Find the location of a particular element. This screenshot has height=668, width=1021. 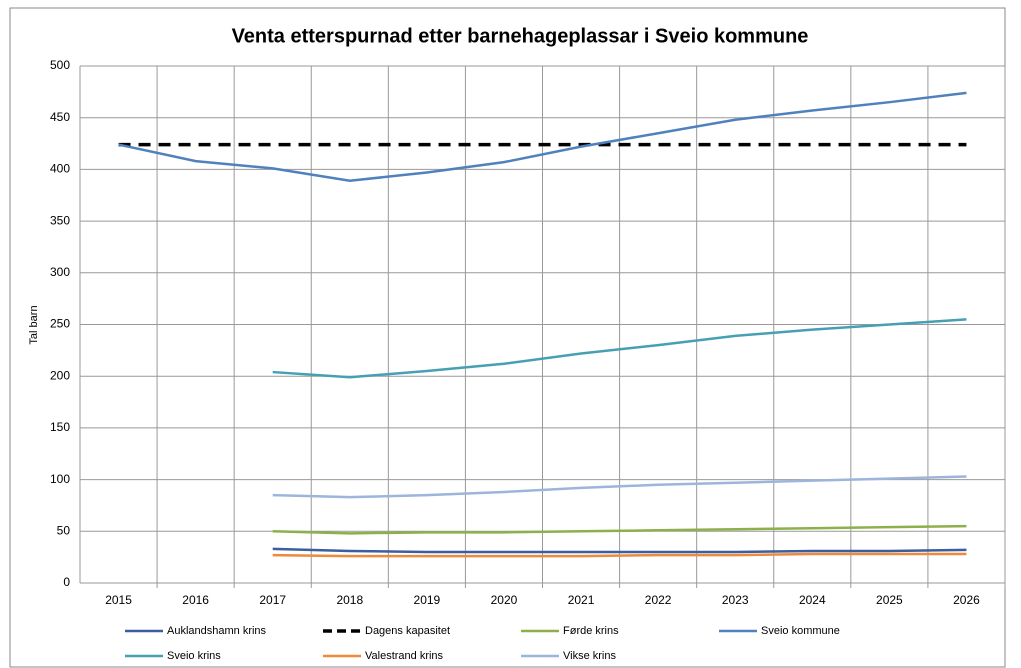

y-tick-label: 200 is located at coordinates (60, 375).